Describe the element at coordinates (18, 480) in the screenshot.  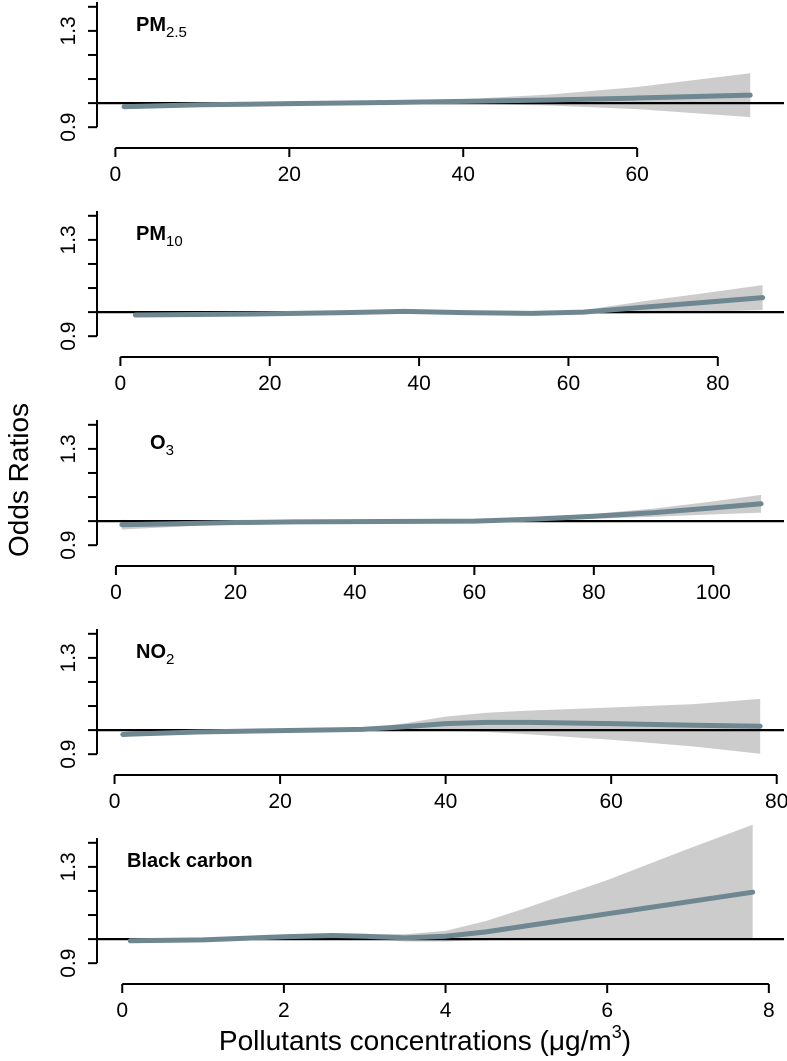
I see `y-axis-title: Odds Ratios` at that location.